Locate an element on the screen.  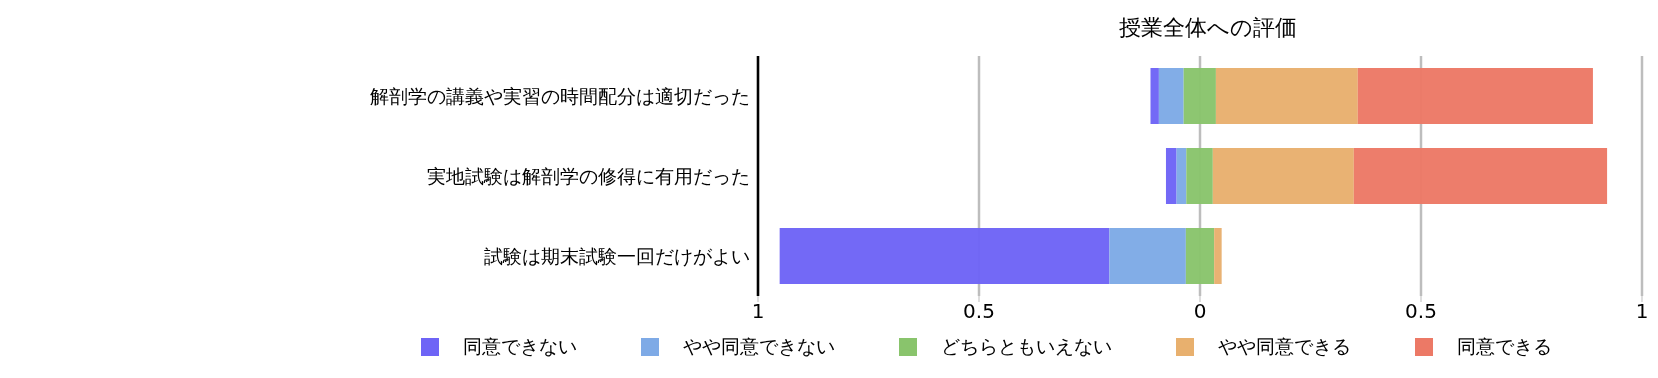
legend-label: やや同意できない is located at coordinates (758, 346).